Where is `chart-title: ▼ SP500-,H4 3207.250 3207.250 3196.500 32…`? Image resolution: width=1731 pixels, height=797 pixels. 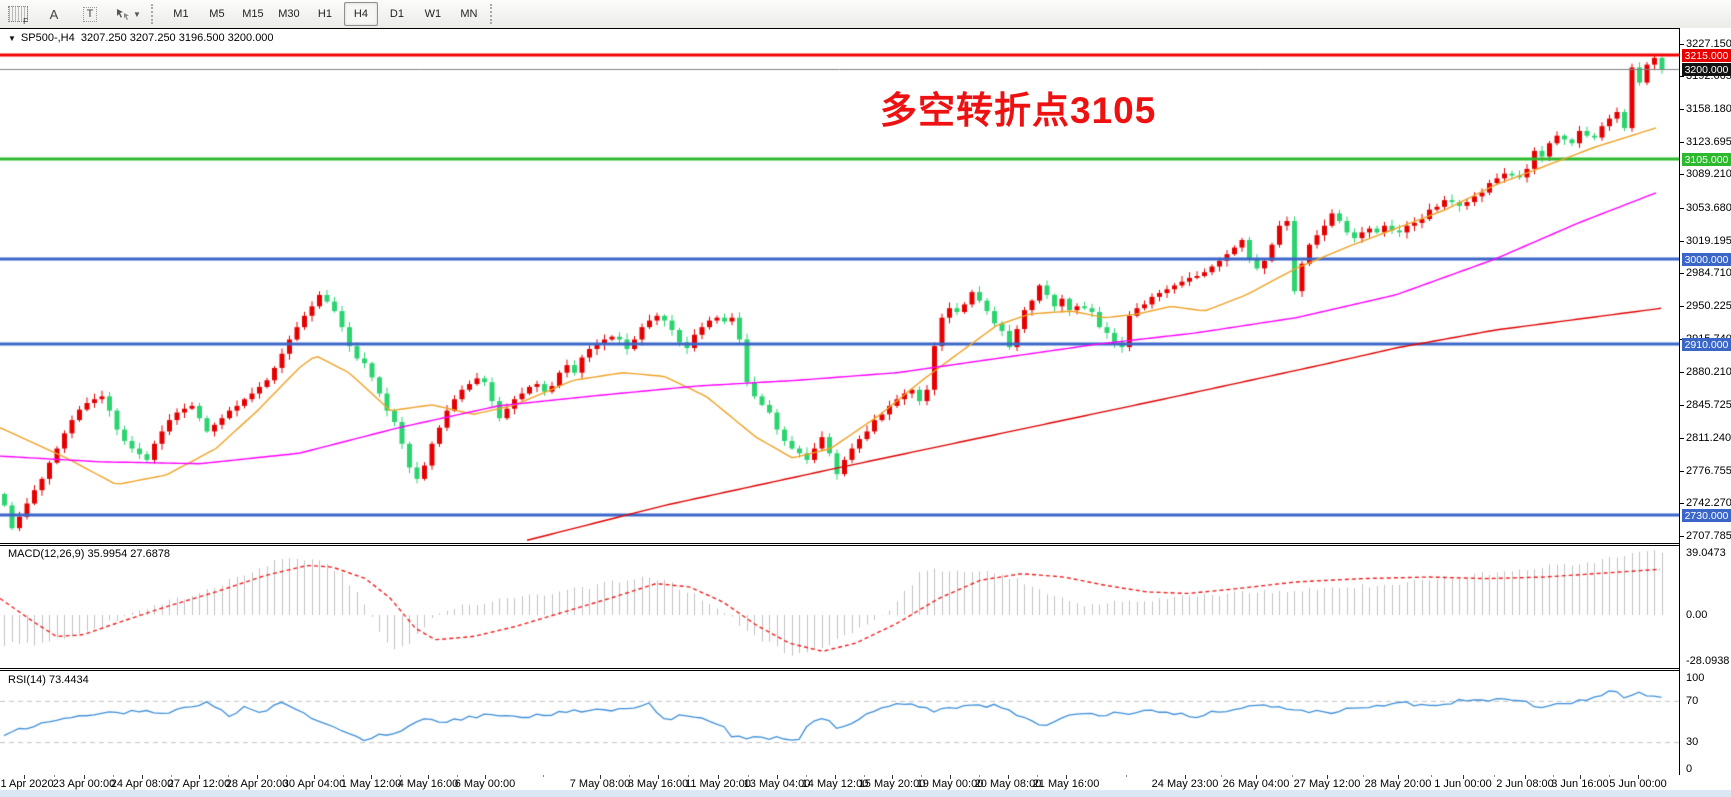
chart-title: ▼ SP500-,H4 3207.250 3207.250 3196.500 32… is located at coordinates (141, 38).